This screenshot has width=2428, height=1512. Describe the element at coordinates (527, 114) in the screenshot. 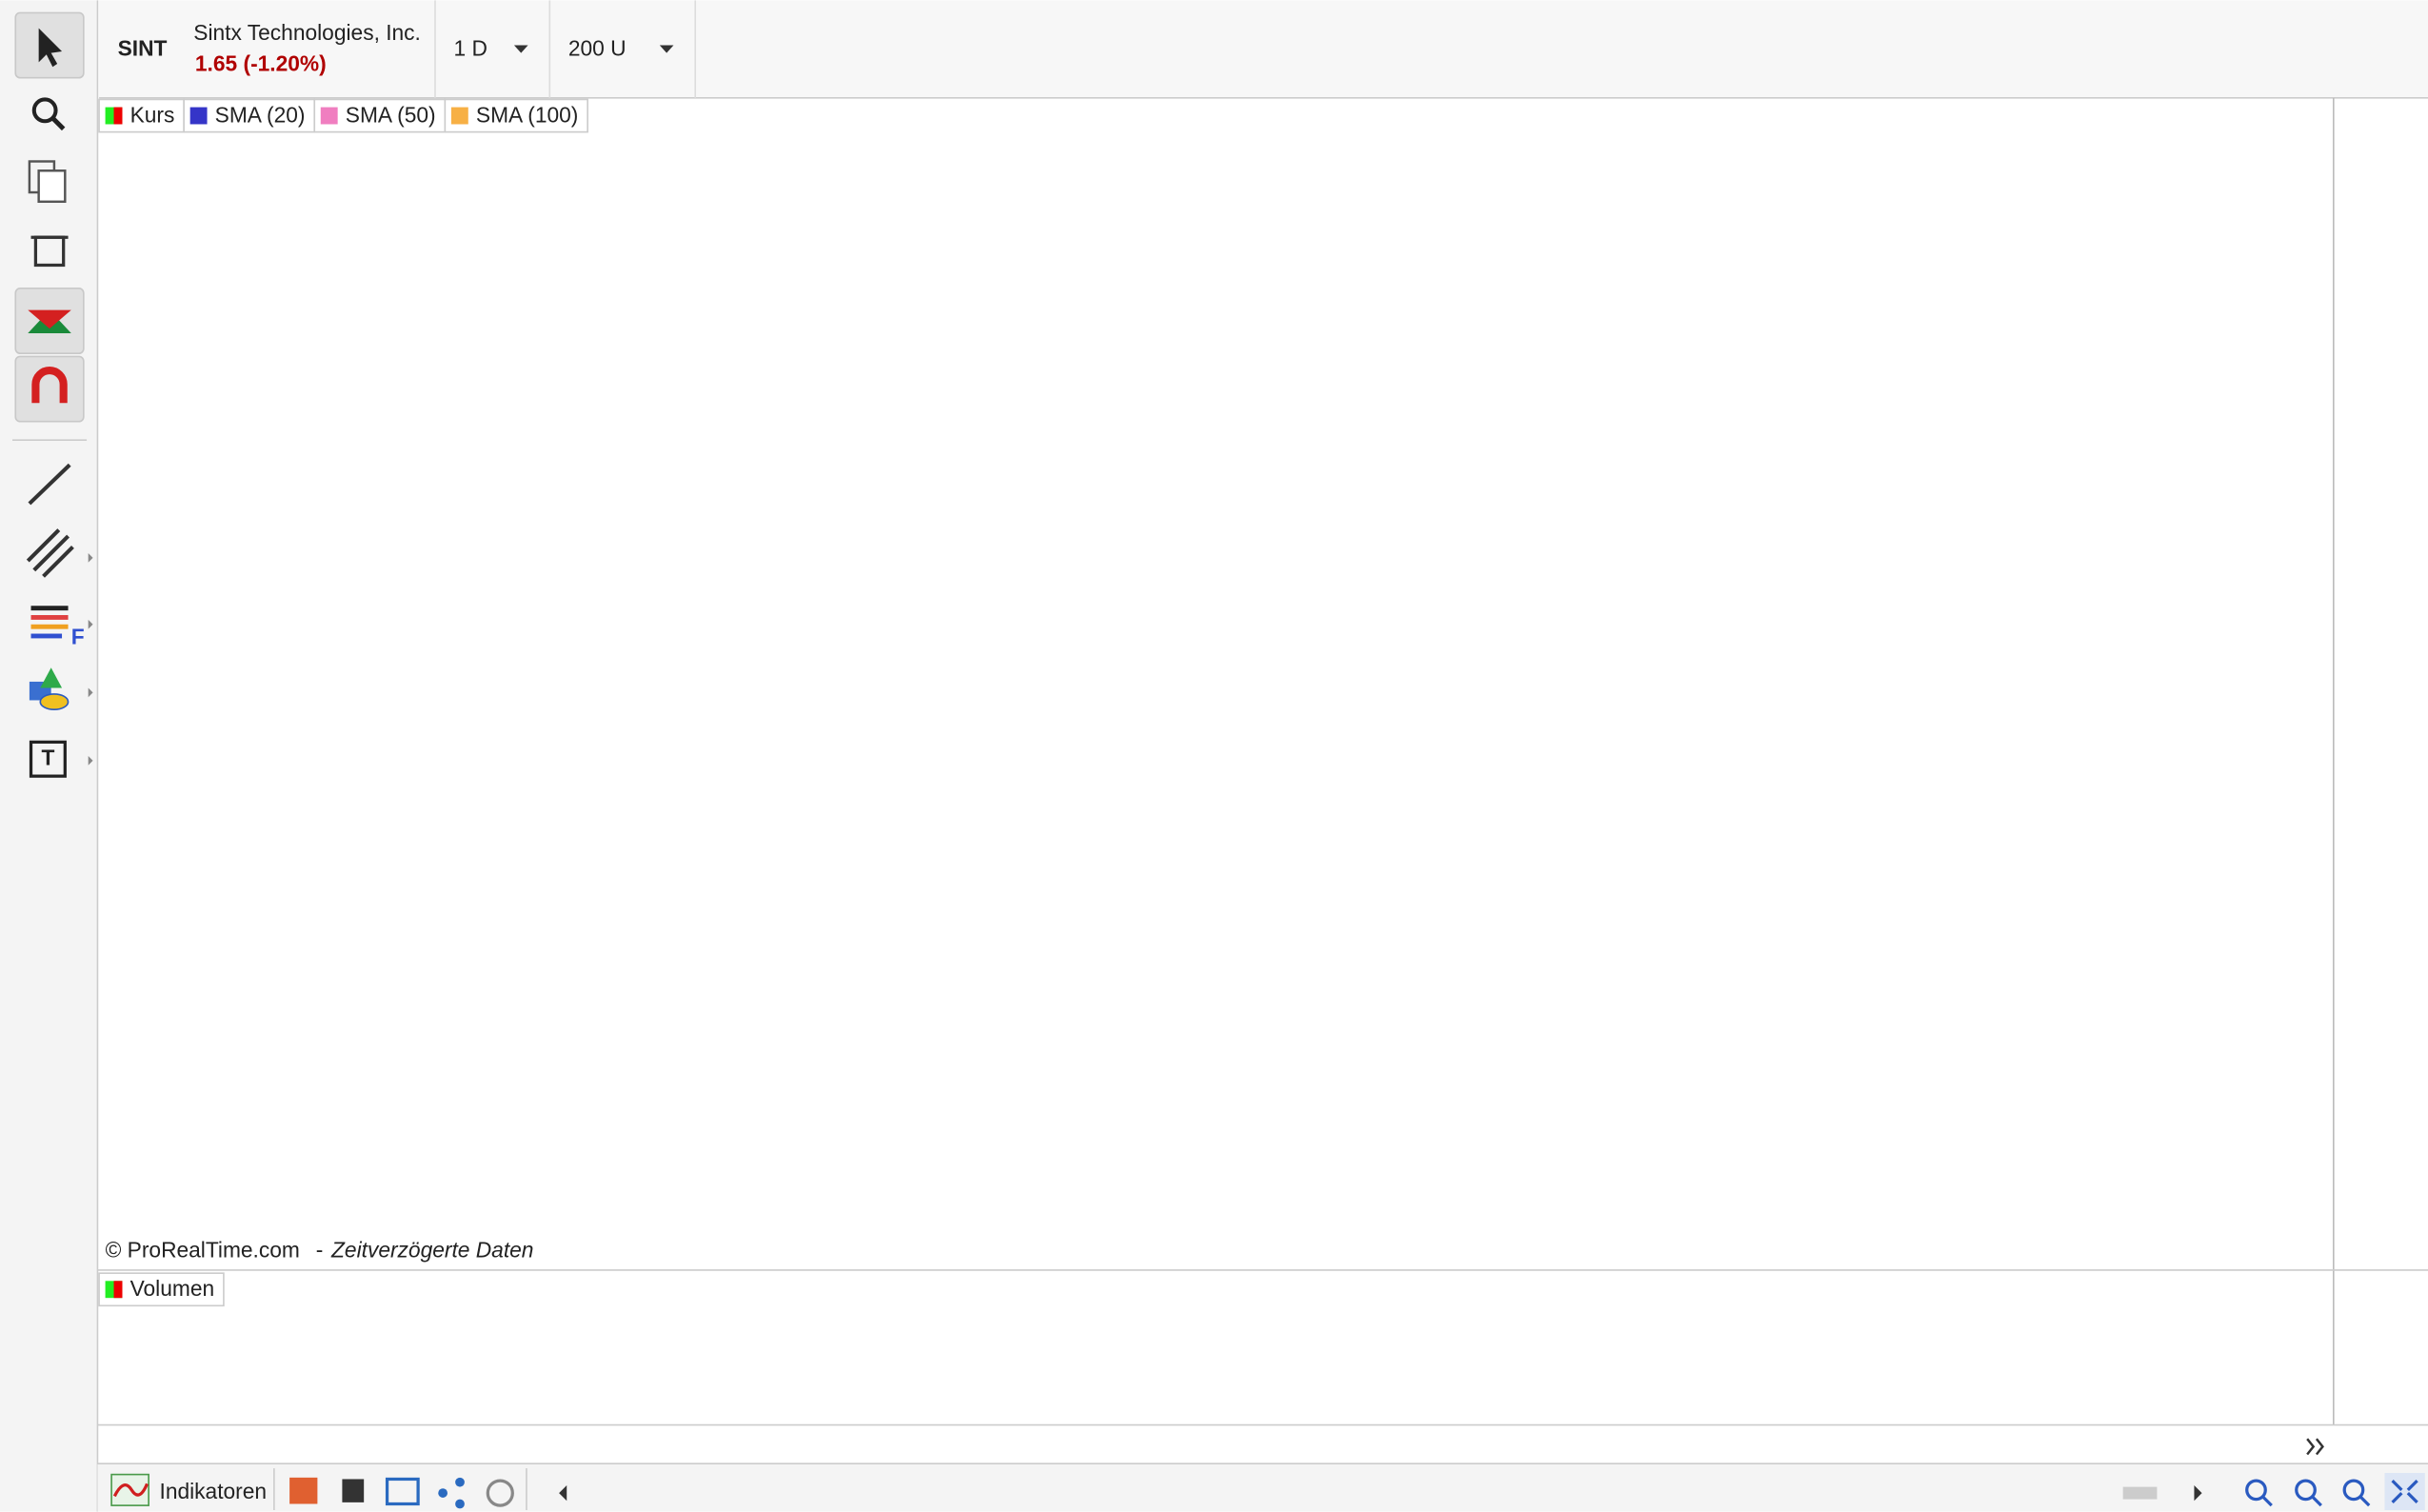

I see `legend-label: SMA (100)` at that location.